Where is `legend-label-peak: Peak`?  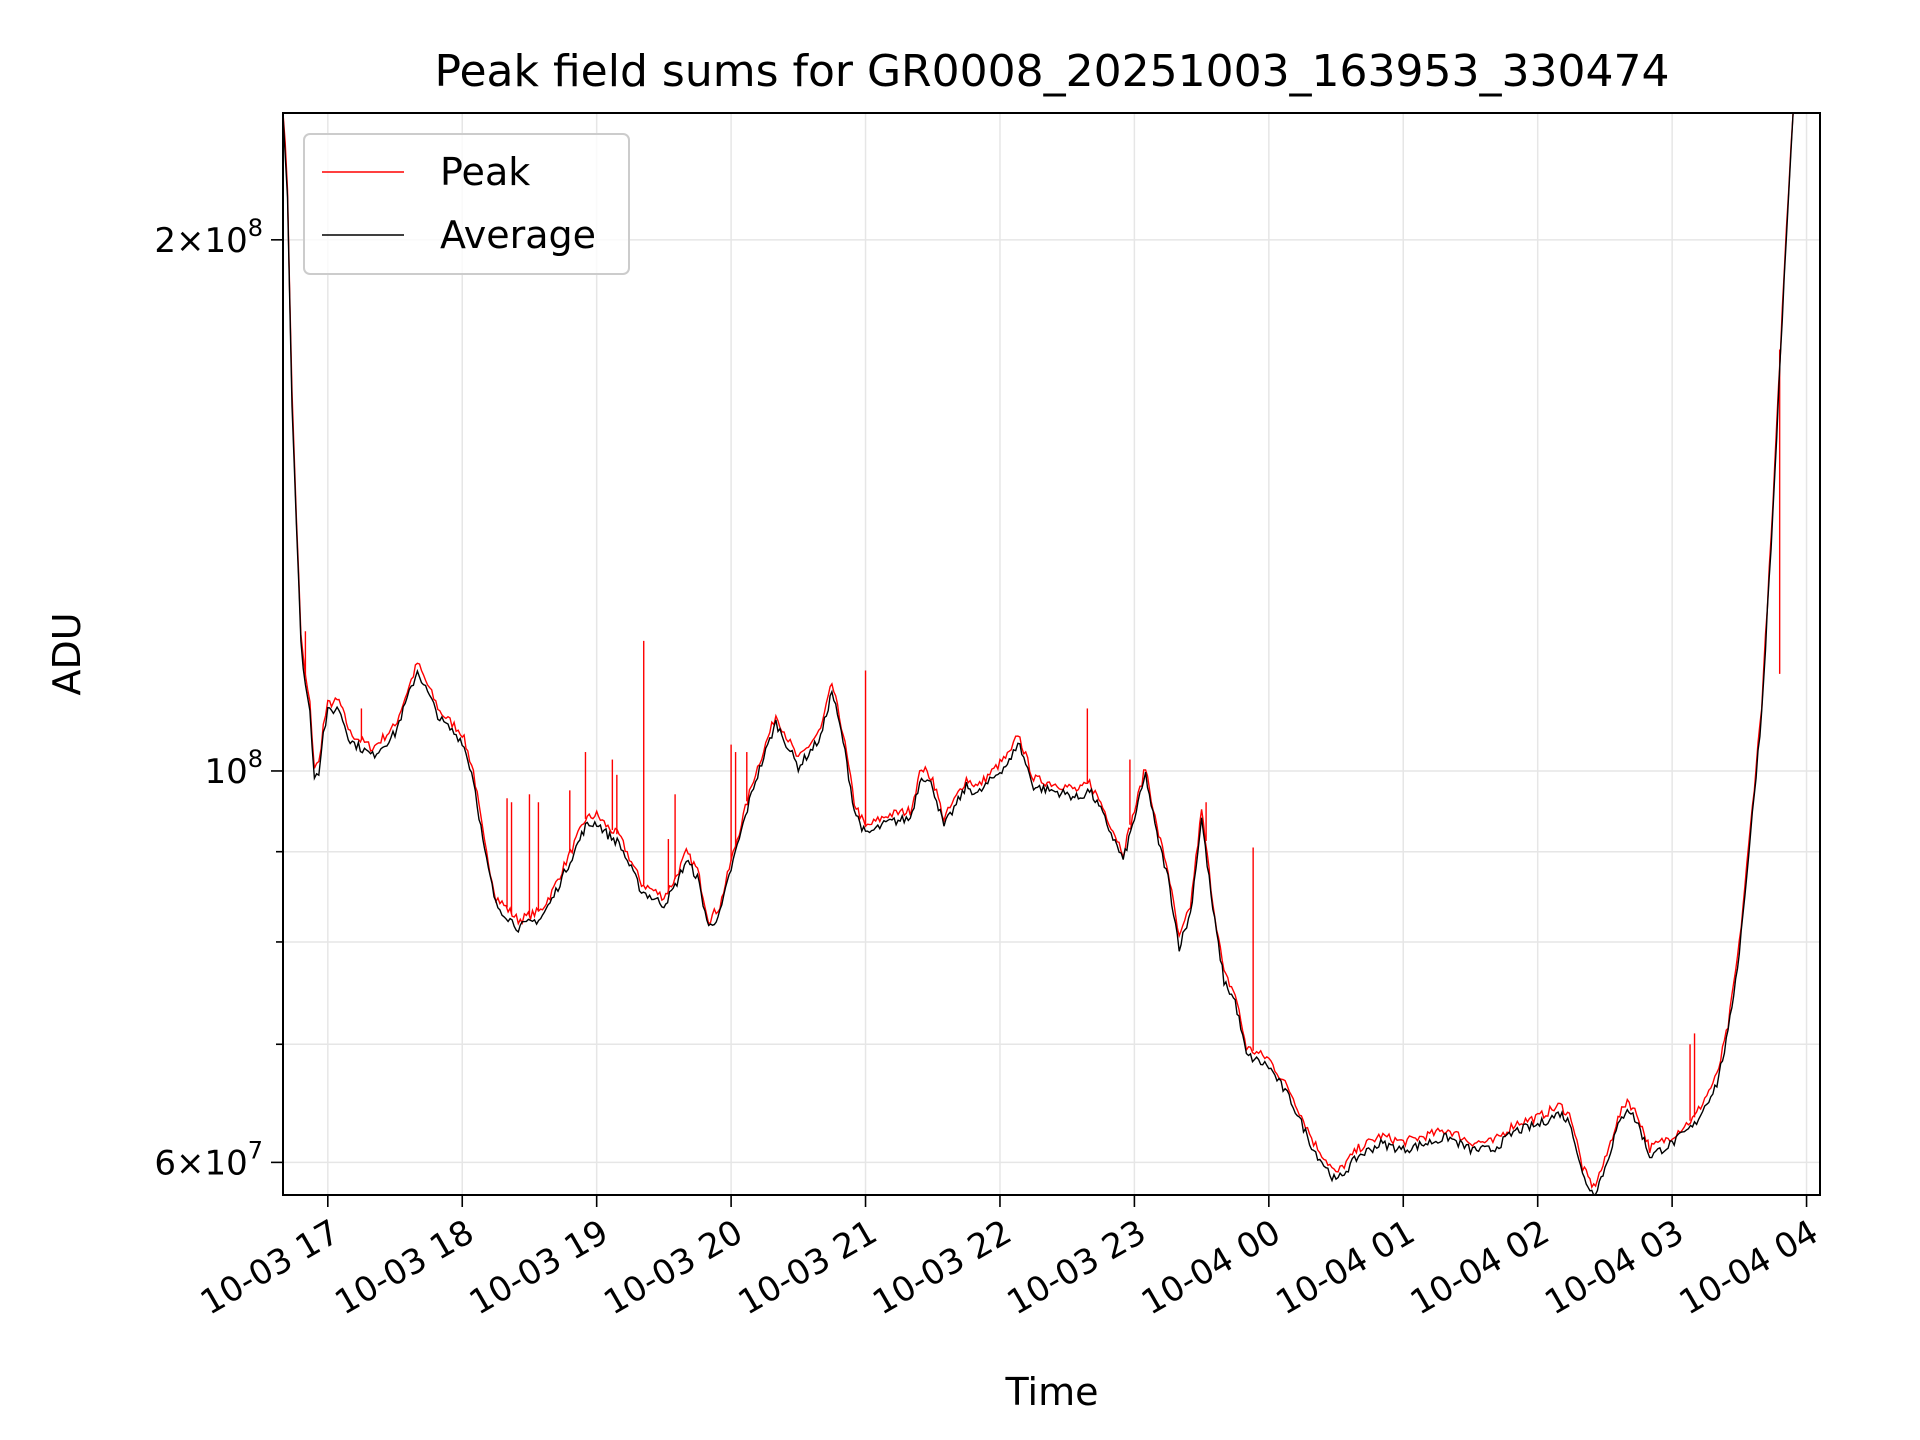
legend-label-peak: Peak is located at coordinates (485, 172).